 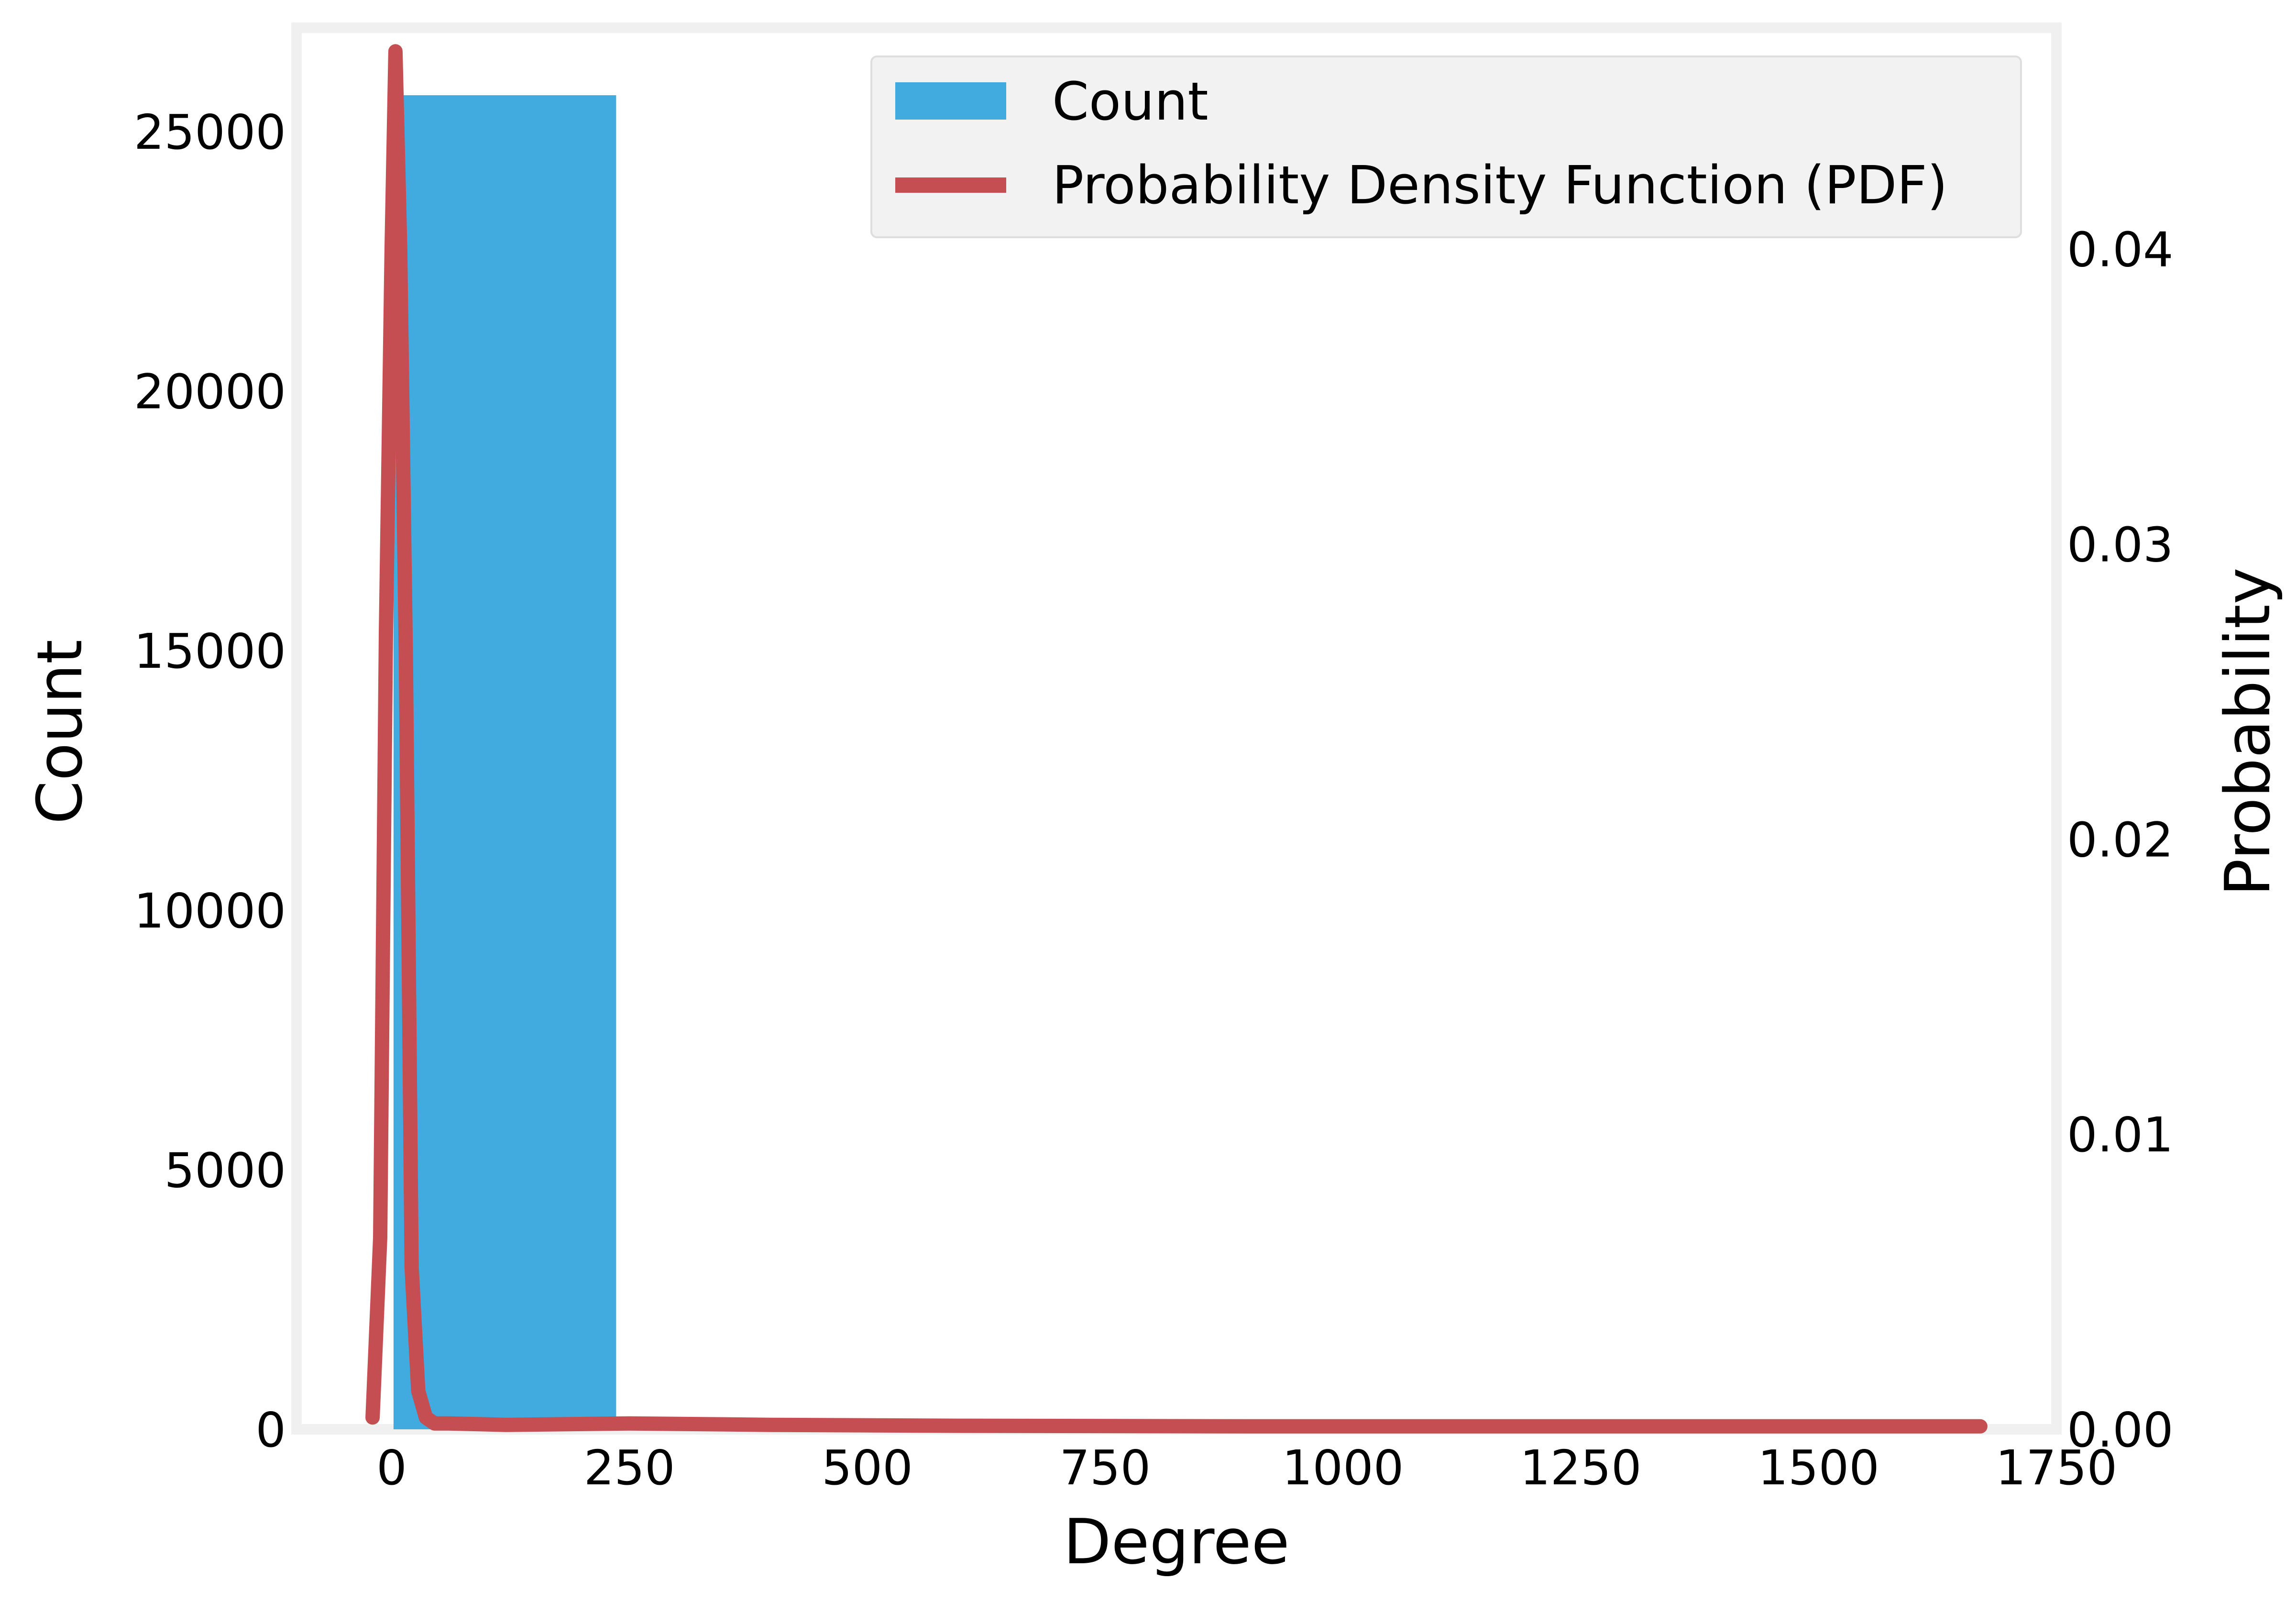 What do you see at coordinates (2121, 545) in the screenshot?
I see `y2-tick-label: 0.03` at bounding box center [2121, 545].